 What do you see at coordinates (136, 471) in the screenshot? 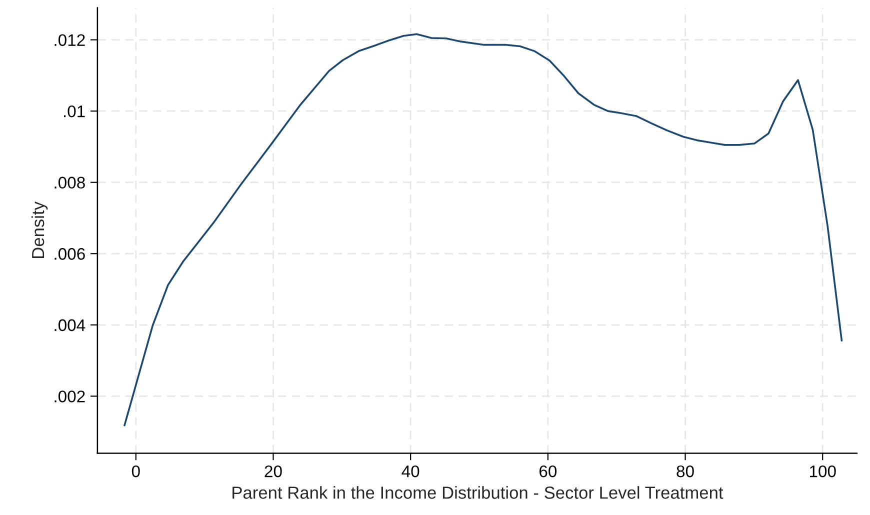
I see `x-tick-label: 0` at bounding box center [136, 471].